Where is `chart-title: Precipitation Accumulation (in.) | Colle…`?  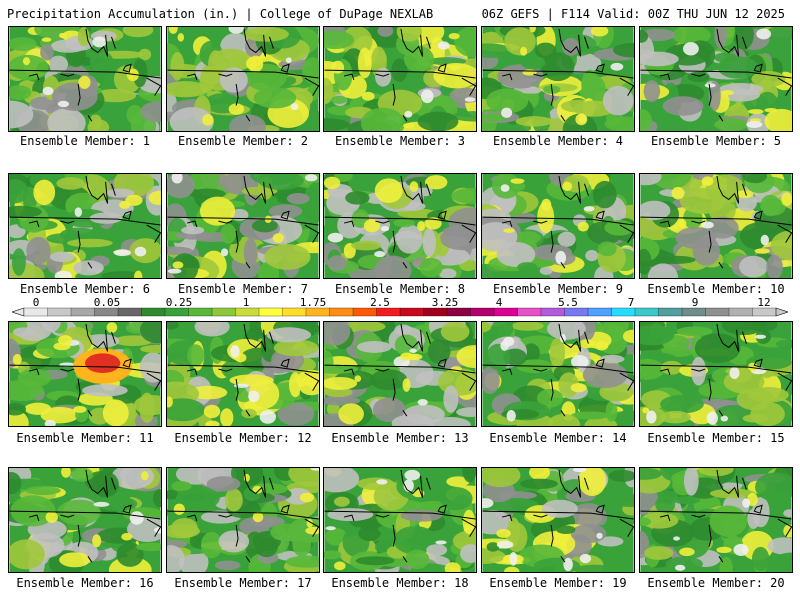
chart-title: Precipitation Accumulation (in.) | Colle… is located at coordinates (220, 14).